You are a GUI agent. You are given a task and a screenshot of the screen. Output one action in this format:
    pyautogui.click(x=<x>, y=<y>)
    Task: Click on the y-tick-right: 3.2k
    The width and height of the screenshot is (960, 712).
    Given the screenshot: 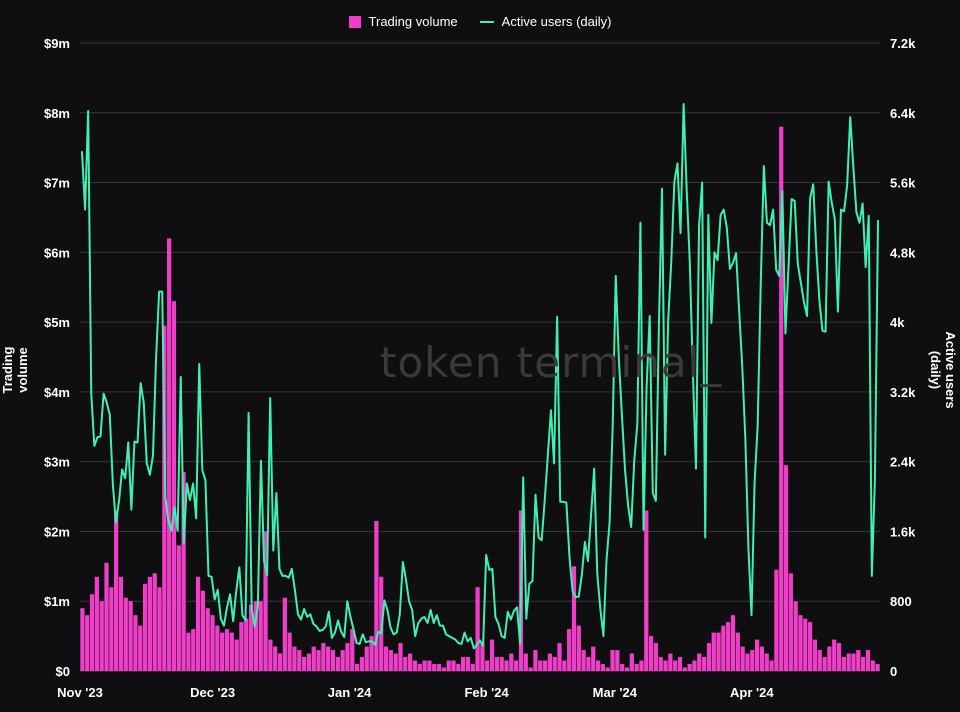 What is the action you would take?
    pyautogui.click(x=903, y=392)
    